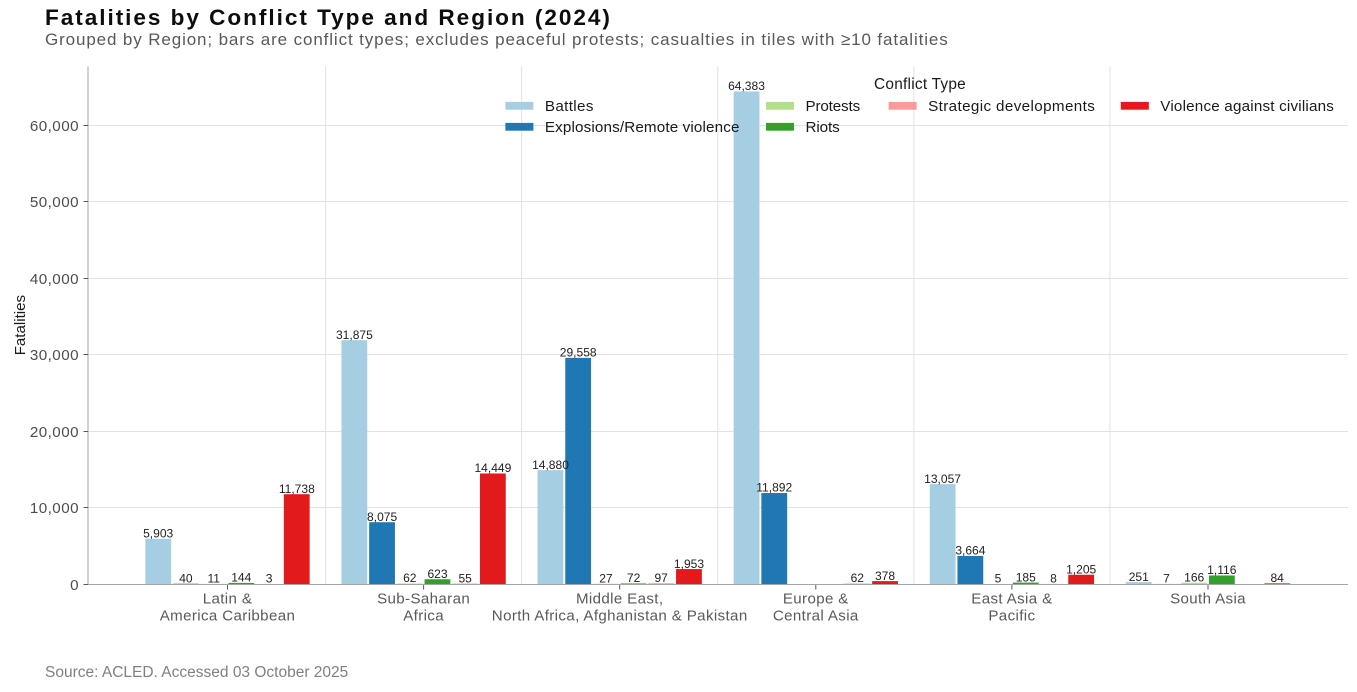  Describe the element at coordinates (241, 578) in the screenshot. I see `svg-text: 144` at that location.